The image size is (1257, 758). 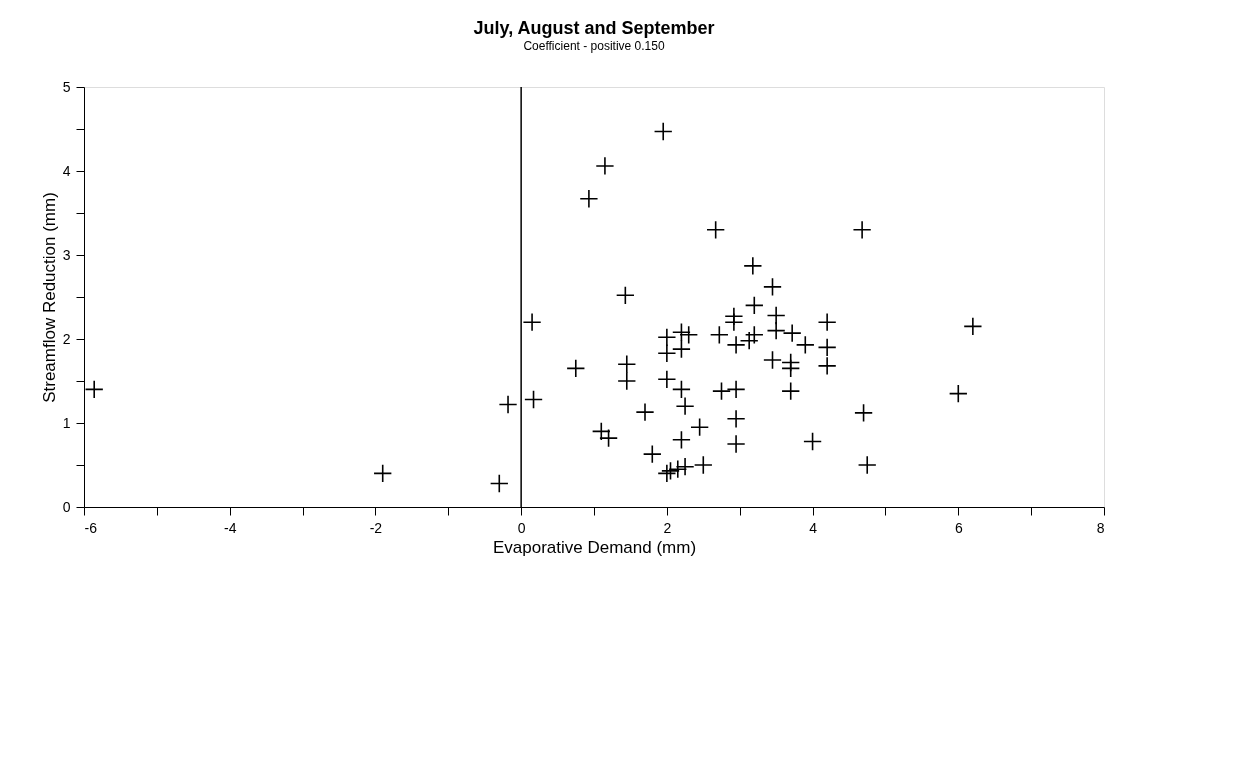 What do you see at coordinates (66, 170) in the screenshot?
I see `y-tick-label: 4` at bounding box center [66, 170].